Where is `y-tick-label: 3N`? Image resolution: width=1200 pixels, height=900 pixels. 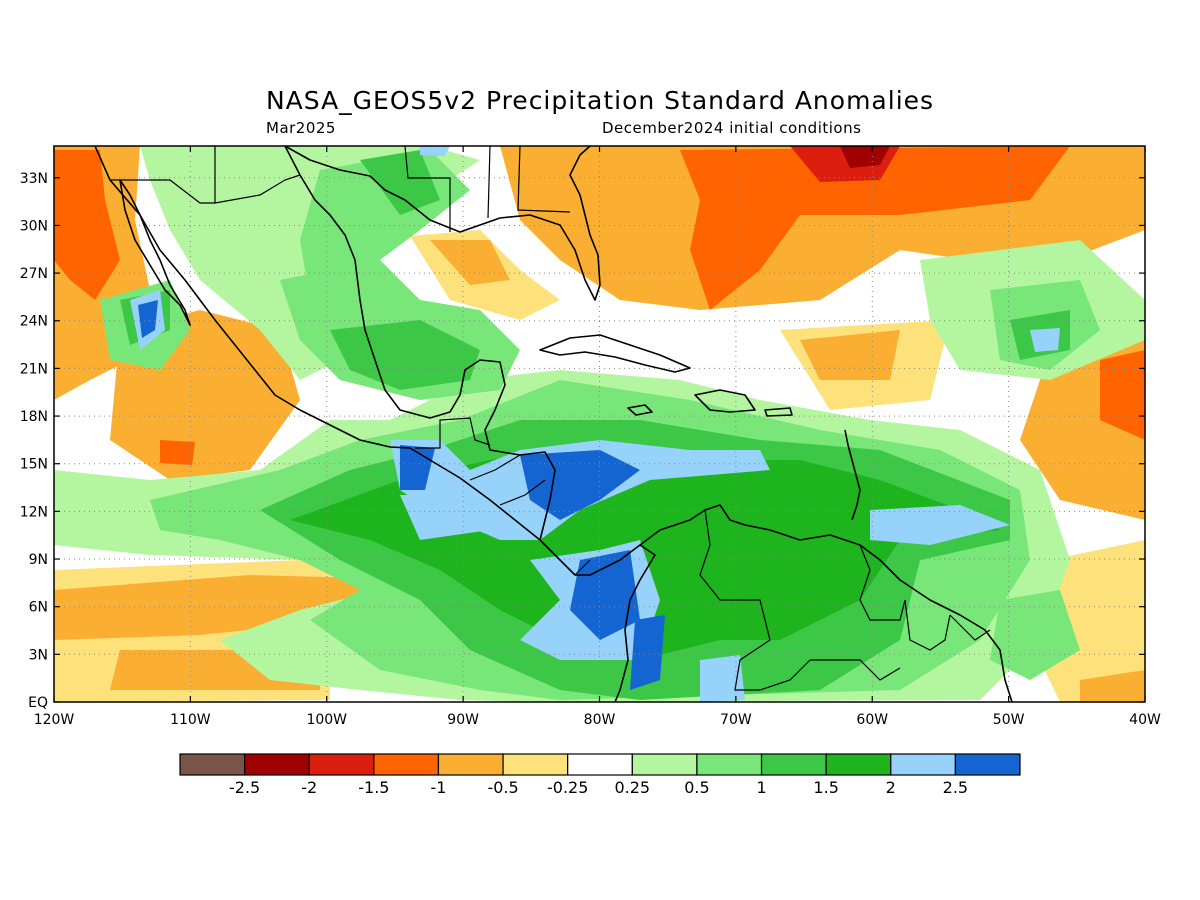 y-tick-label: 3N is located at coordinates (38, 655).